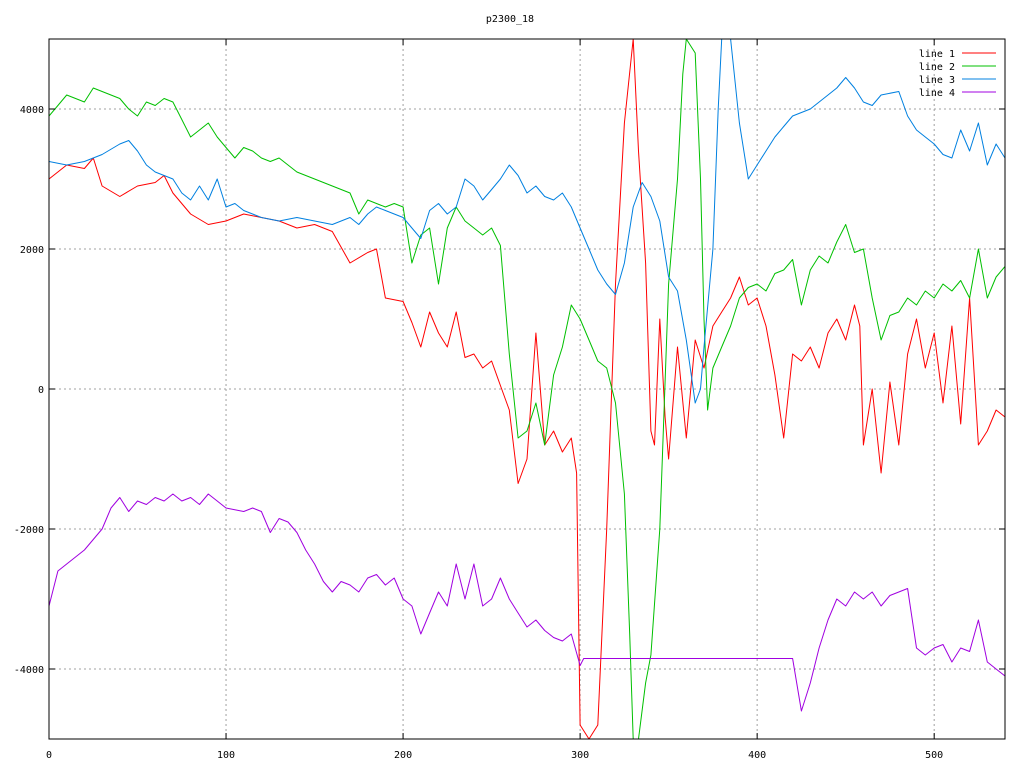 The image size is (1024, 768). I want to click on x-tick-label: 300, so click(580, 755).